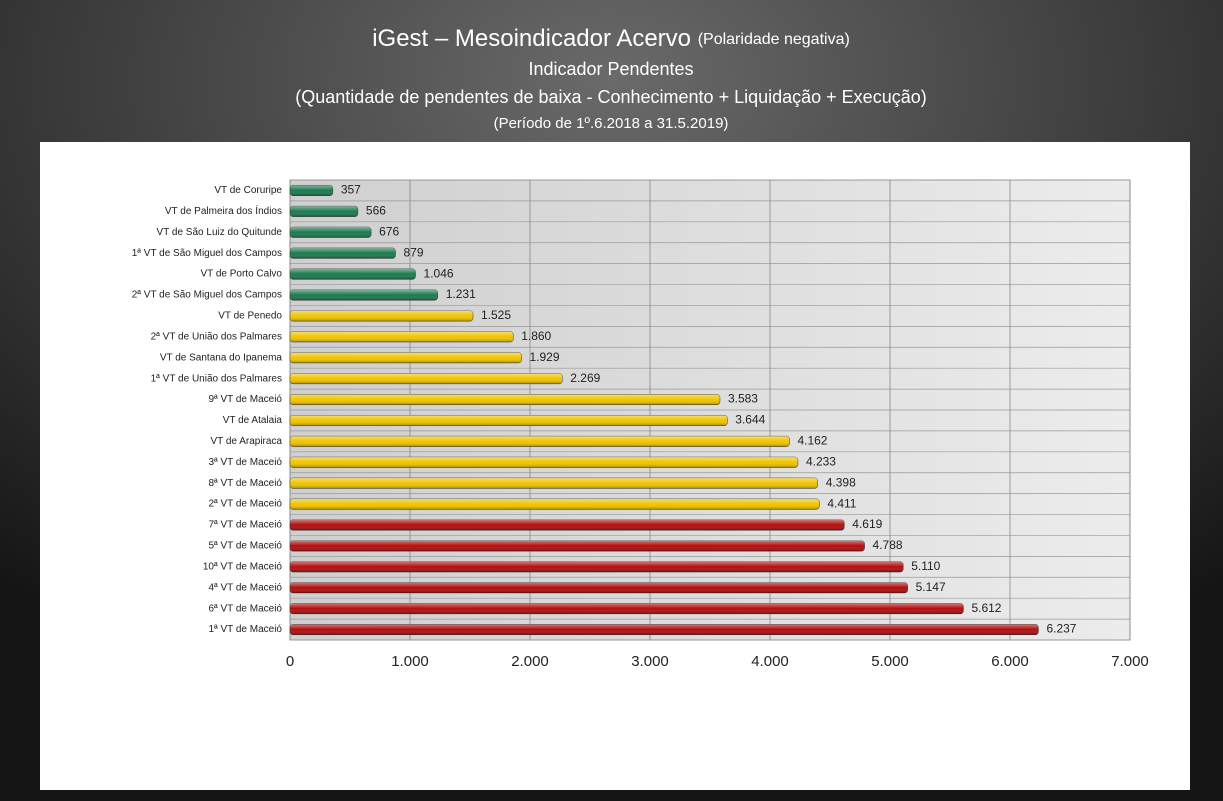 The image size is (1223, 801). Describe the element at coordinates (245, 504) in the screenshot. I see `category-label: 2ª VT de Maceió` at that location.